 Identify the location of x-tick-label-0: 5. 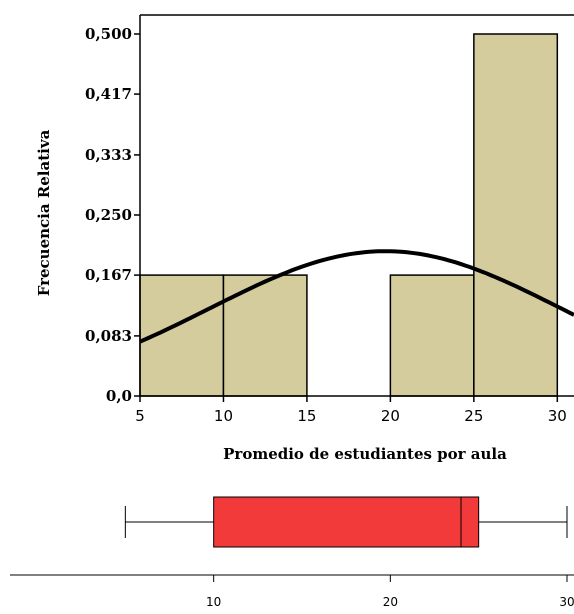
(140, 416).